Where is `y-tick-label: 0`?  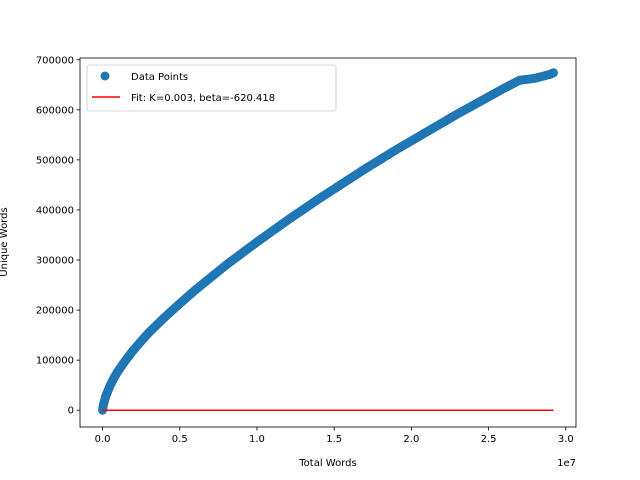
y-tick-label: 0 is located at coordinates (71, 411).